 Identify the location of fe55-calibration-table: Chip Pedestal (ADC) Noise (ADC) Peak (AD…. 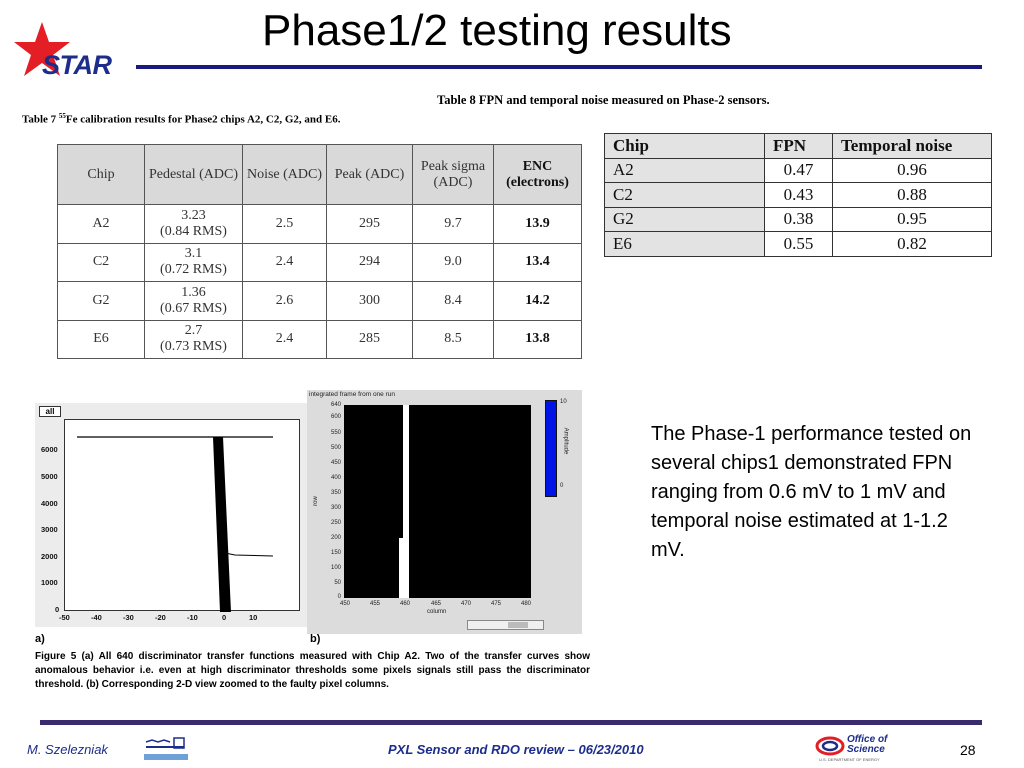
(319, 251).